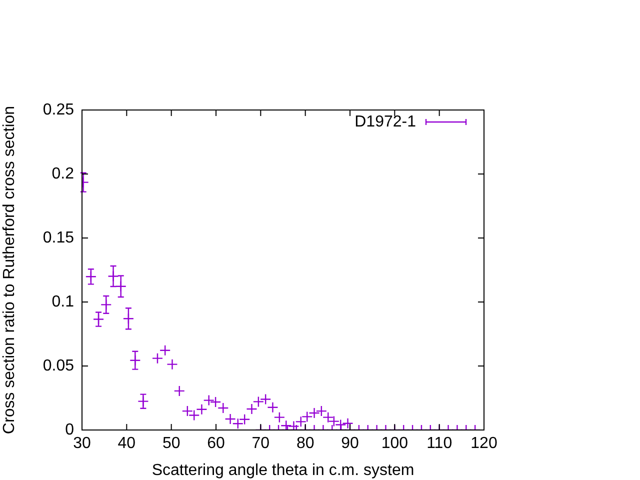 The image size is (640, 480). What do you see at coordinates (439, 443) in the screenshot?
I see `x-tick-label: 110` at bounding box center [439, 443].